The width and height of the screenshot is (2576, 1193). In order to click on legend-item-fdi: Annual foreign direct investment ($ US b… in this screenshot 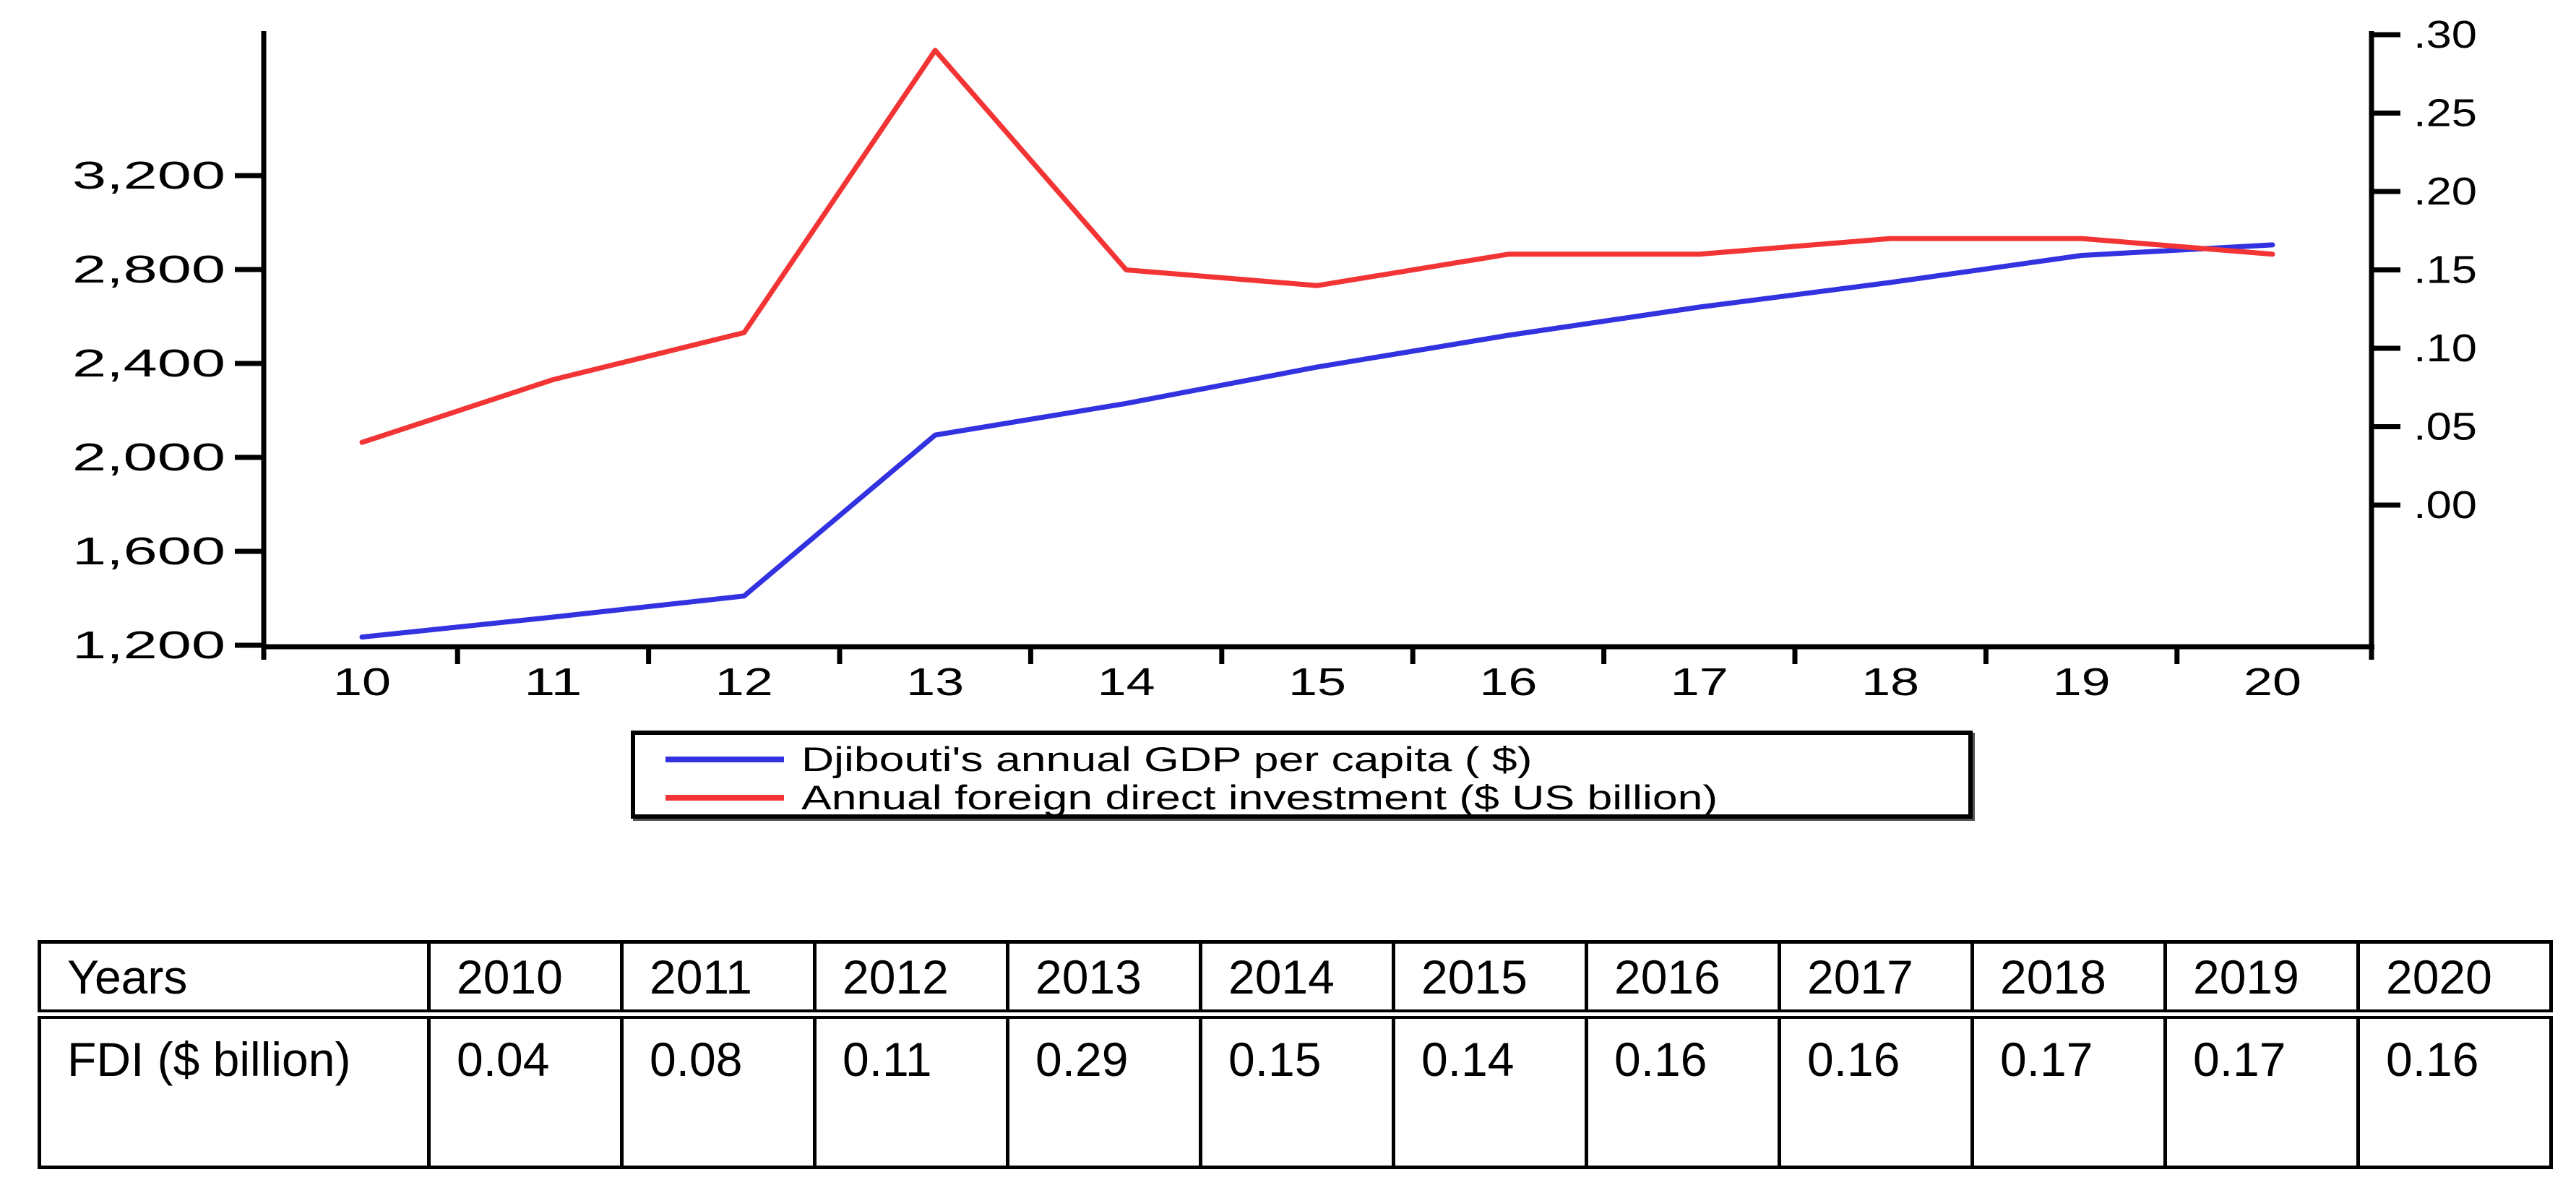, I will do `click(1301, 798)`.